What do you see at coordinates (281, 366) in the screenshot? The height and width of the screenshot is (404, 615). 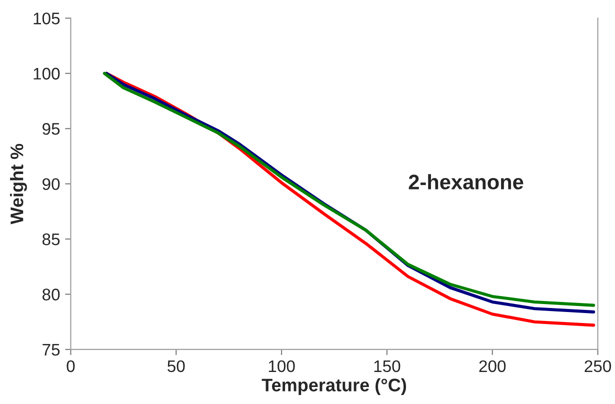 I see `x-tick-label: 100` at bounding box center [281, 366].